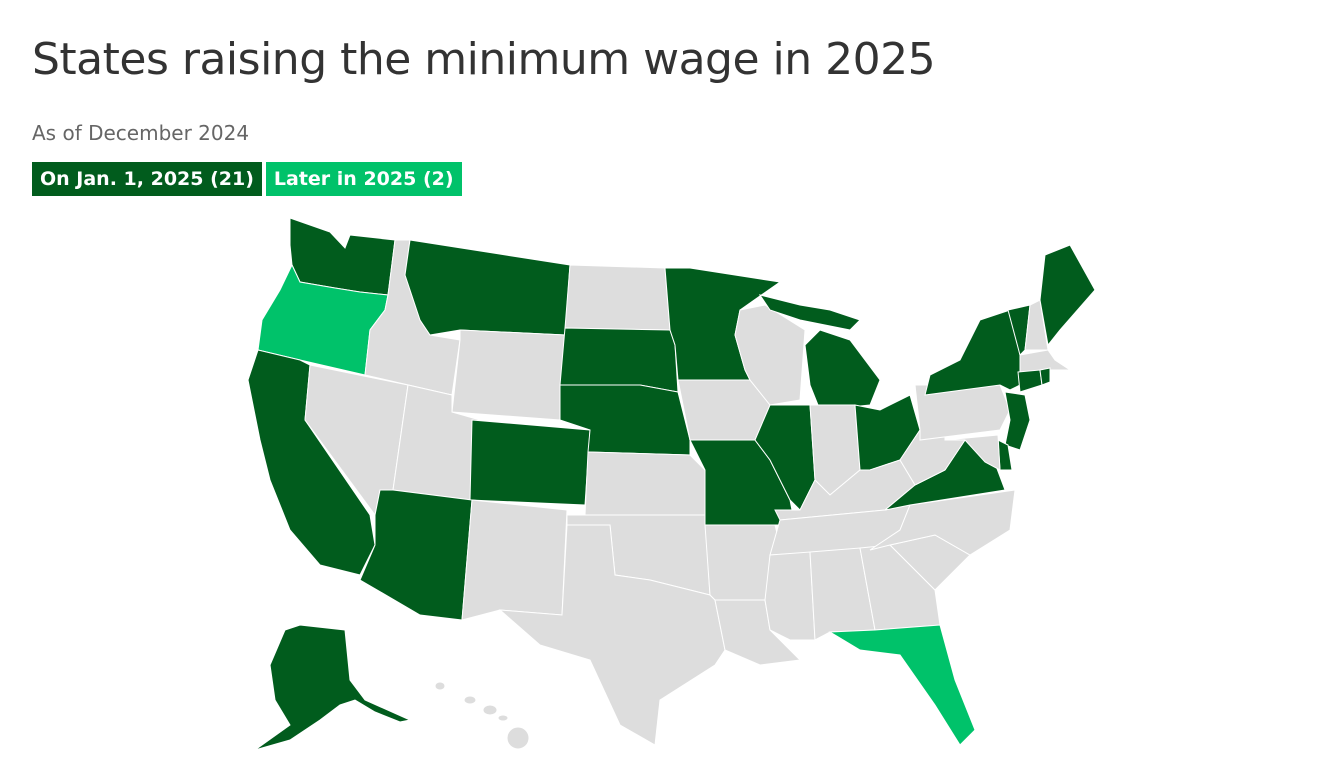 The width and height of the screenshot is (1344, 784). Describe the element at coordinates (147, 179) in the screenshot. I see `legend-item: On Jan. 1, 2025 (21)` at that location.